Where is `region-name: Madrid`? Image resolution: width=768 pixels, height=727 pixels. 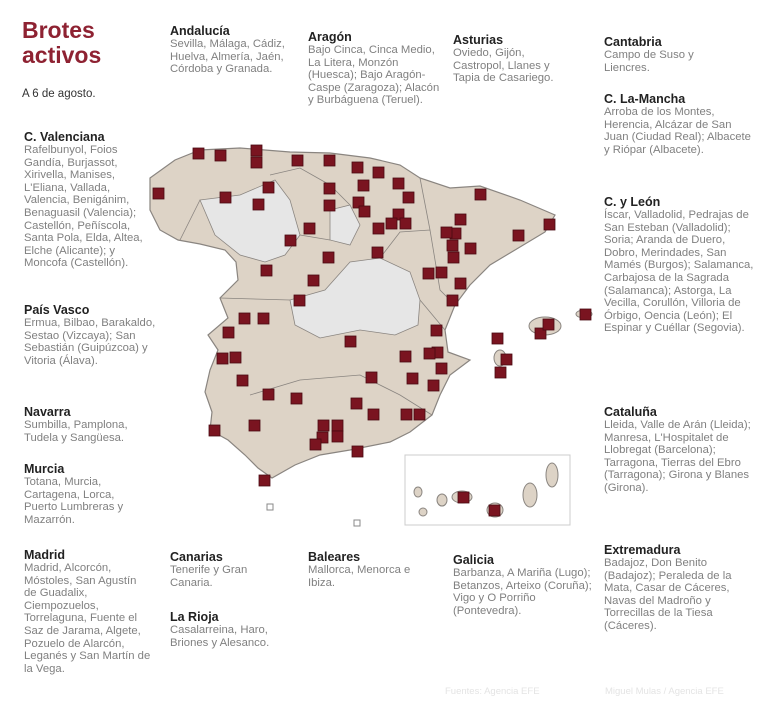 region-name: Madrid is located at coordinates (44, 555).